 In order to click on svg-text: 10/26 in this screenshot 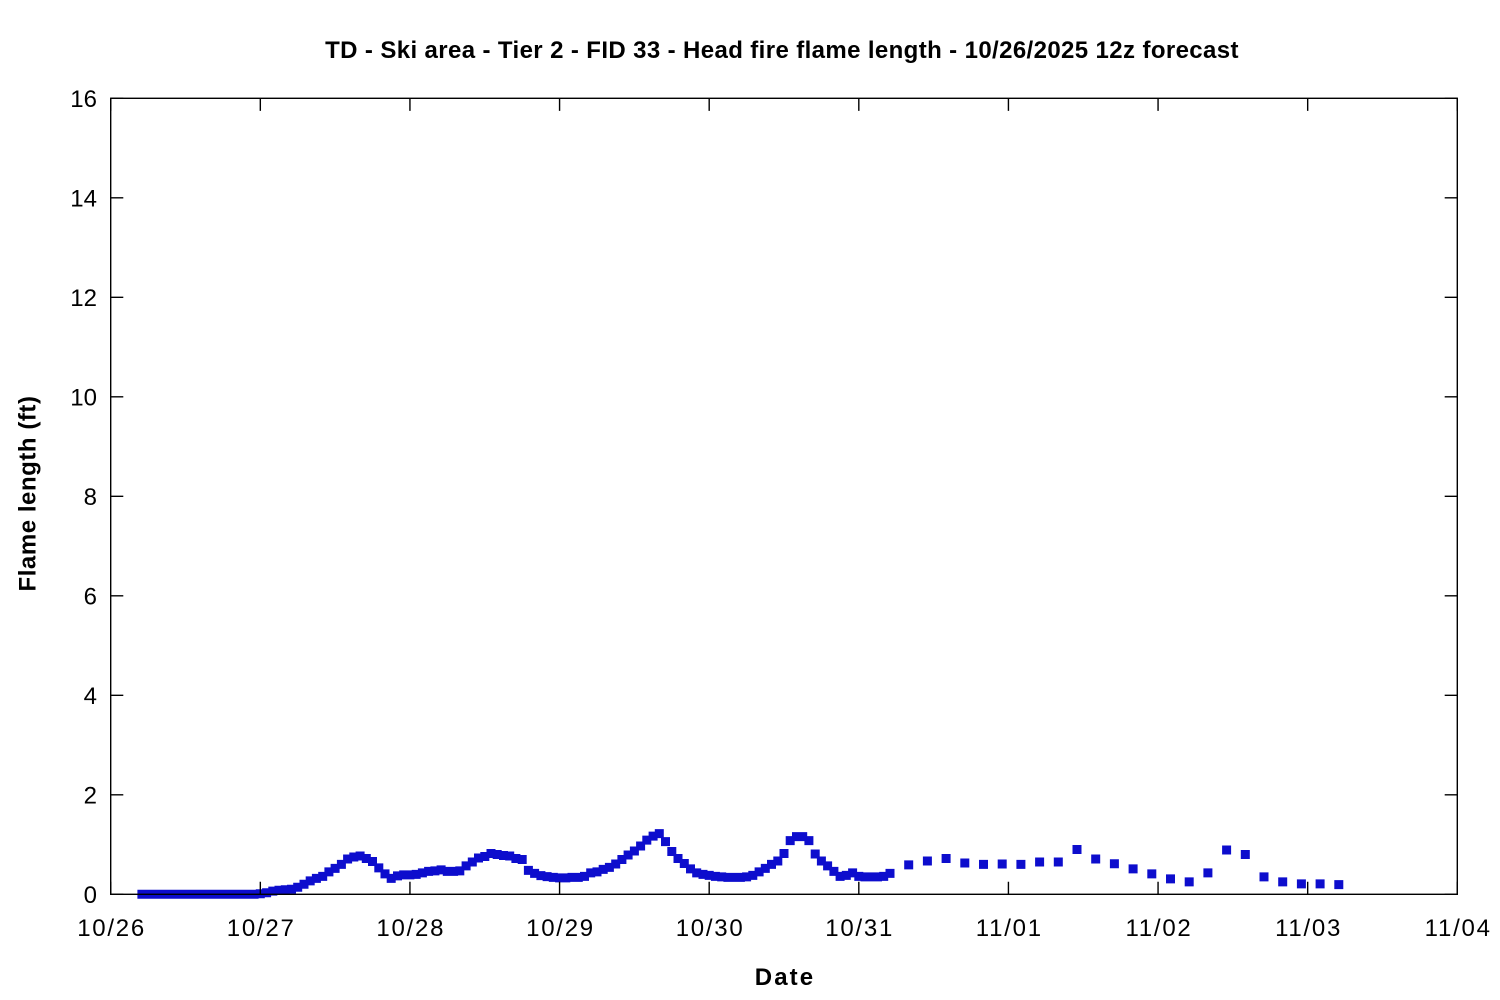, I will do `click(111, 928)`.